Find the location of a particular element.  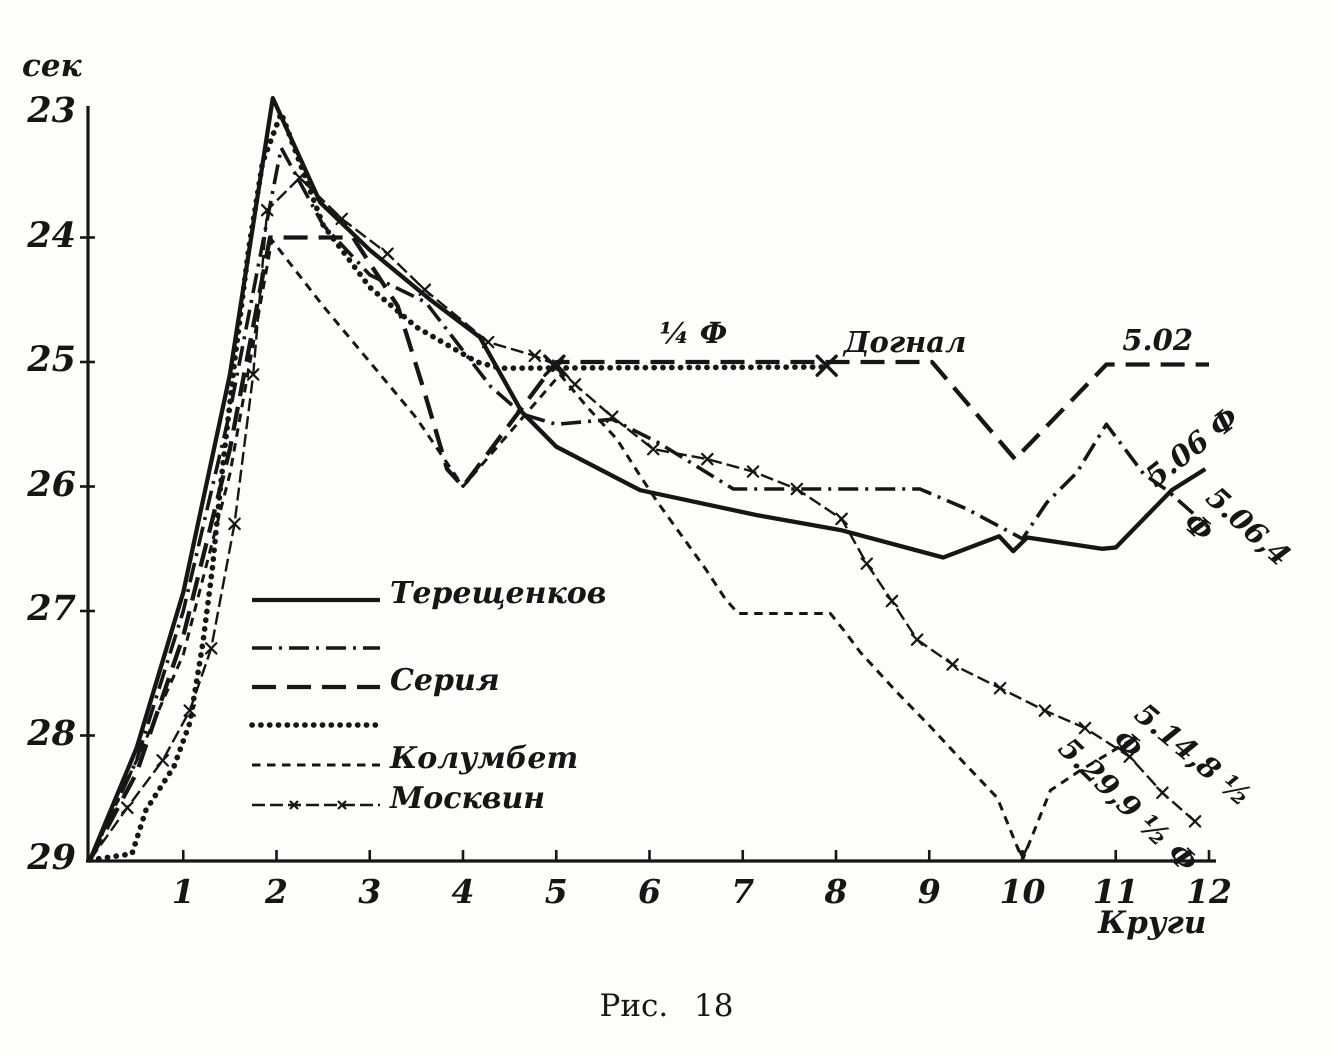

x-tick-label: 10 is located at coordinates (1022, 891).